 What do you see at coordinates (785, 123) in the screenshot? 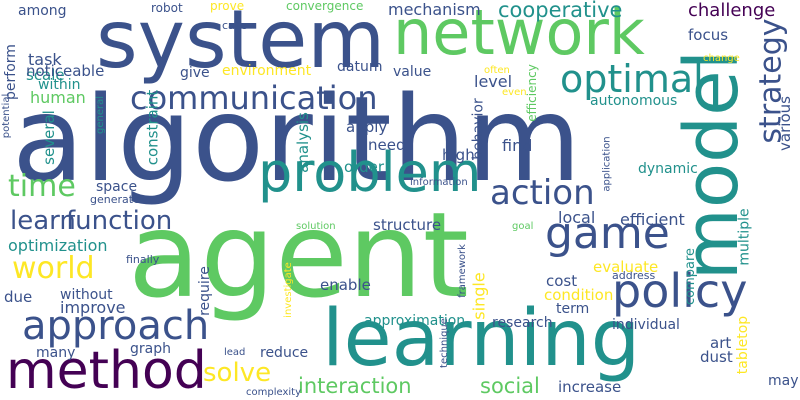
I see `word-various: various` at bounding box center [785, 123].